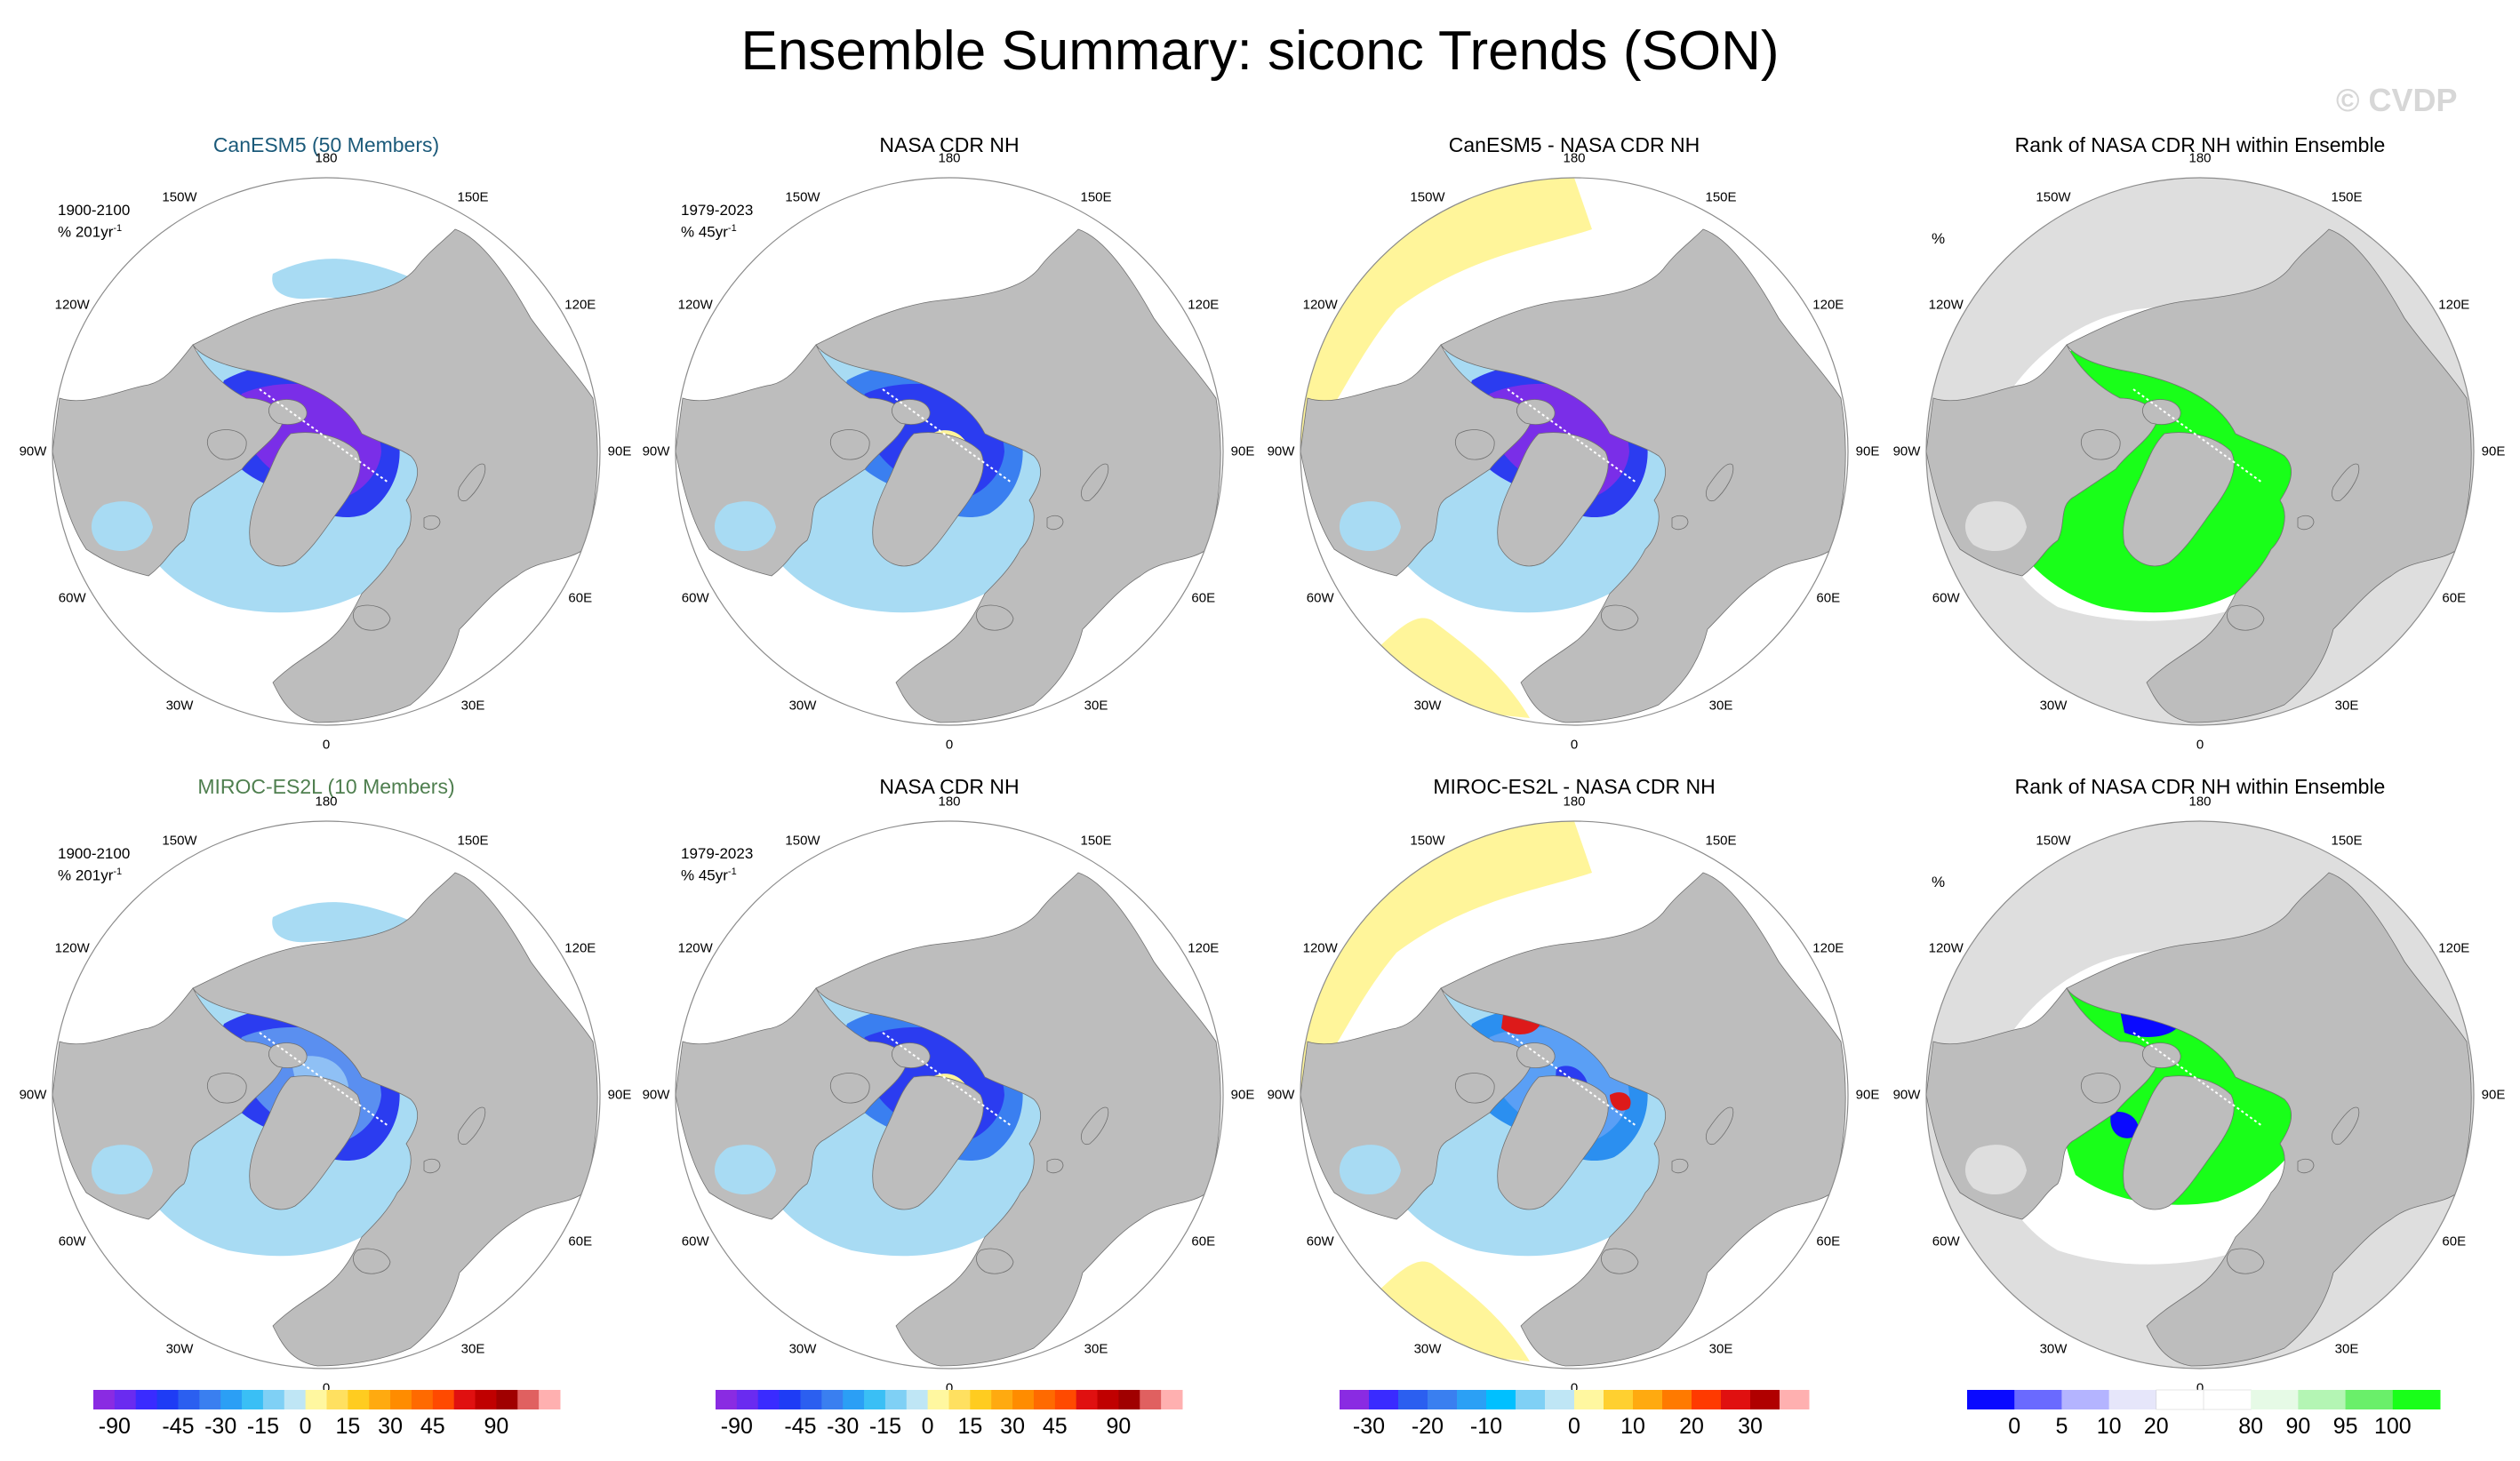  I want to click on polar-map, so click(949, 1094).